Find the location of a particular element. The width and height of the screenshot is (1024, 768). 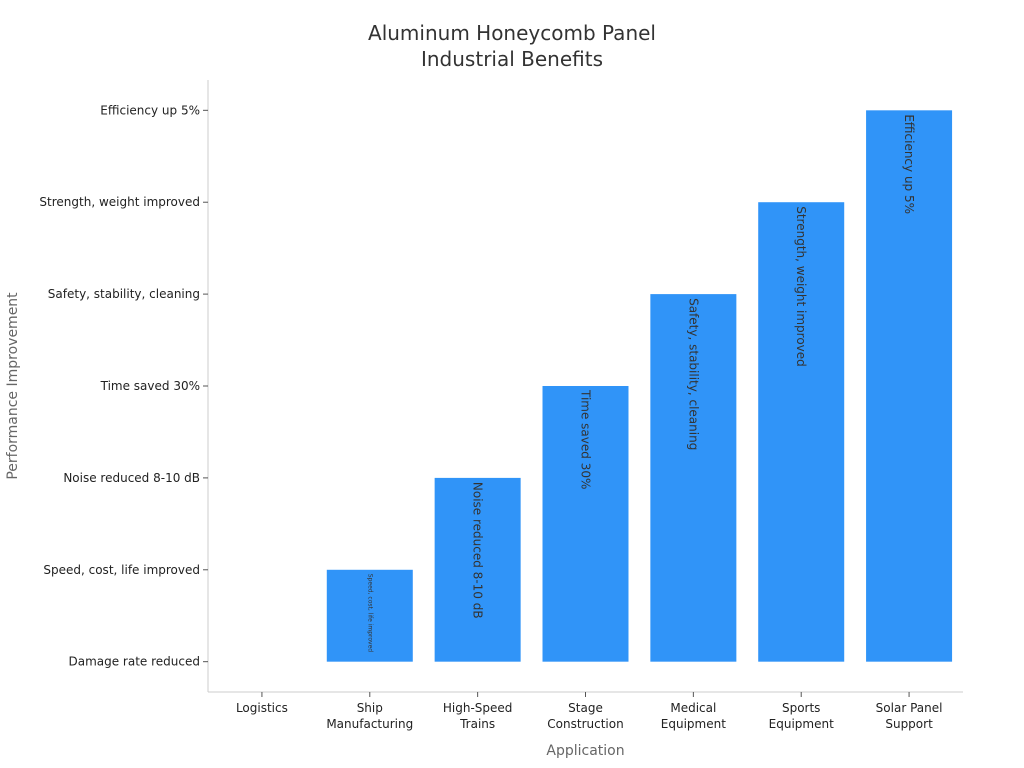

x-tick-label-line: Trains is located at coordinates (477, 724).